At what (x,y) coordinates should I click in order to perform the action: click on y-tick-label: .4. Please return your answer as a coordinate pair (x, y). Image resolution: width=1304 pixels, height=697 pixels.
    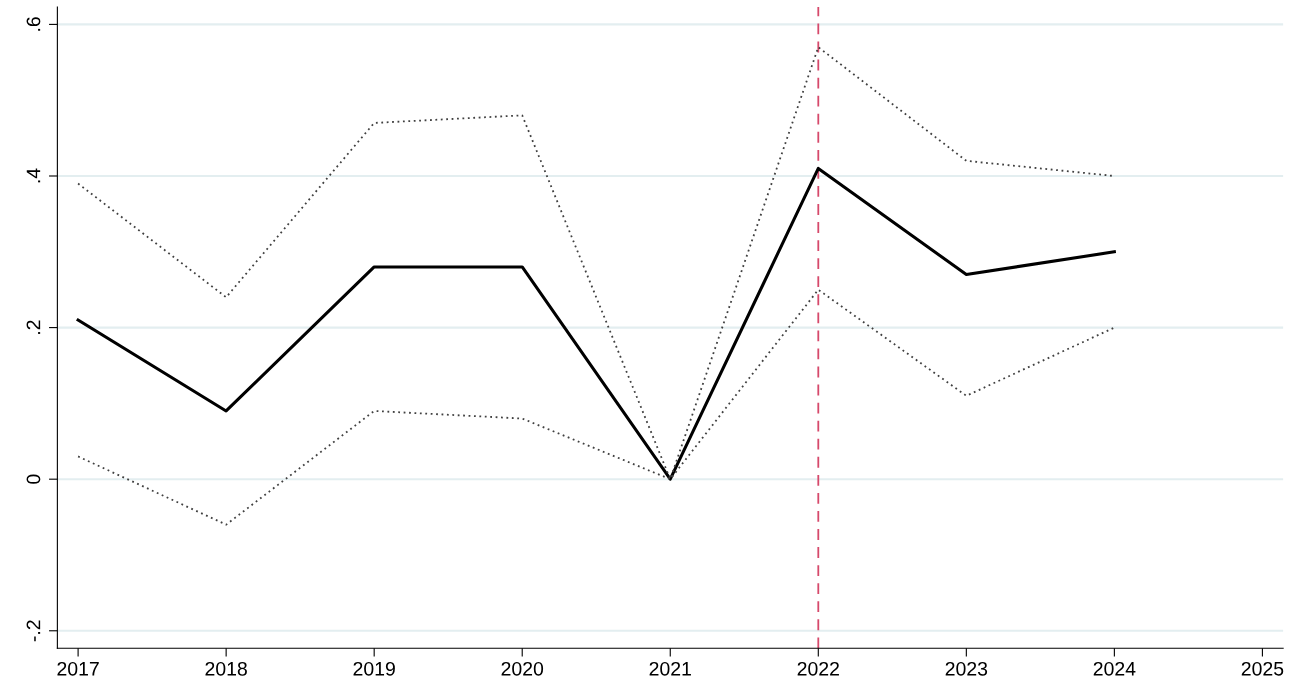
    Looking at the image, I should click on (33, 175).